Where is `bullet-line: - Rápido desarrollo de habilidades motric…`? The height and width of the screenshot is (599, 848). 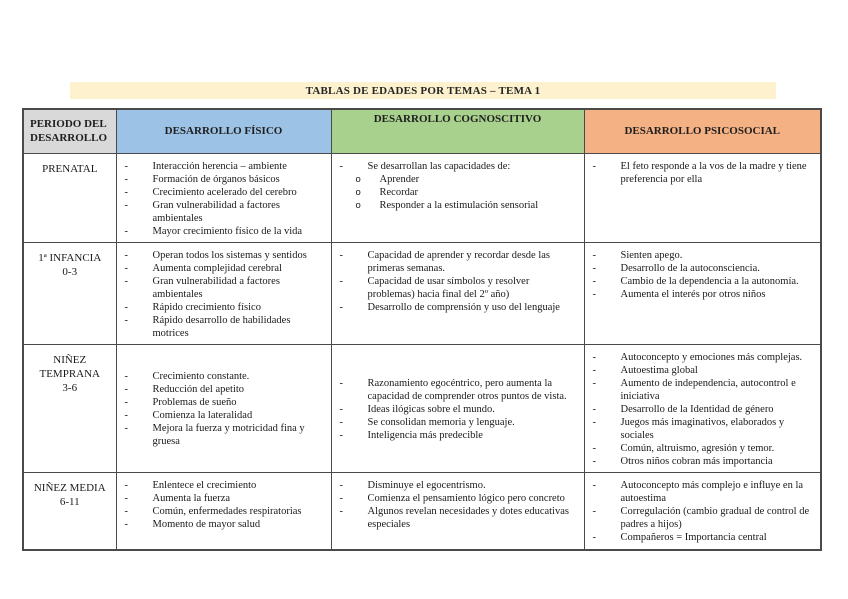
bullet-line: - Rápido desarrollo de habilidades motric… is located at coordinates (225, 327).